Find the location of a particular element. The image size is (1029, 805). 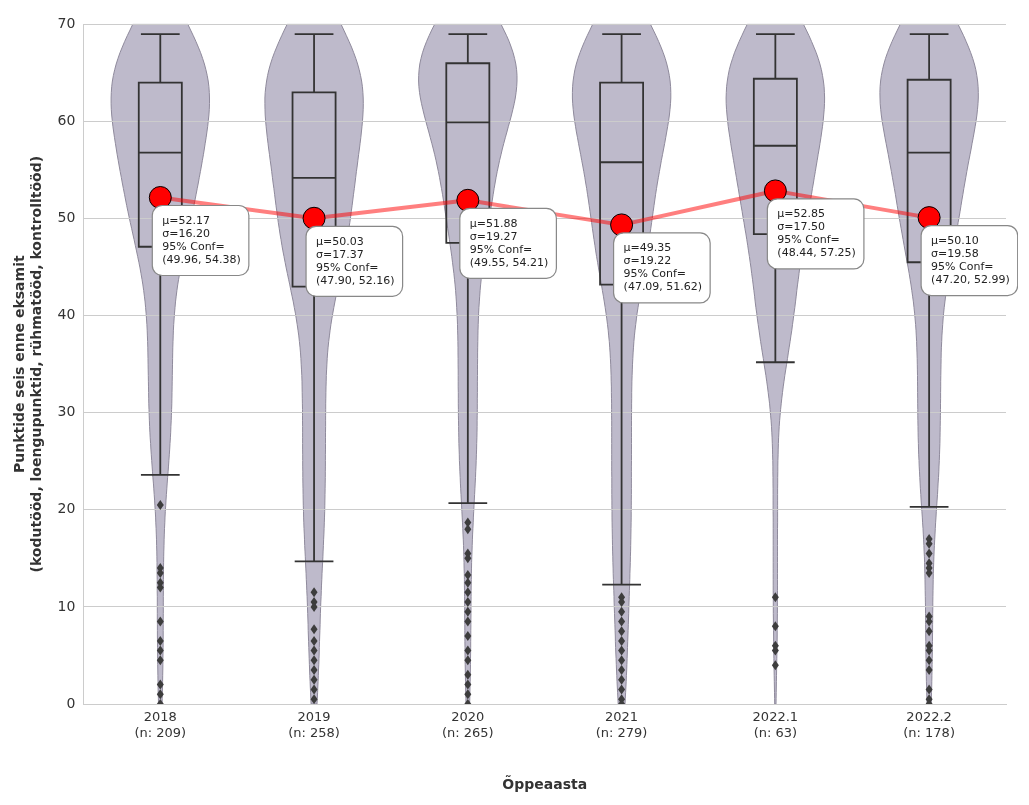

annotation: μ=52.17 σ=16.20 95% Conf= (49.96, 54.38) is located at coordinates (201, 239).